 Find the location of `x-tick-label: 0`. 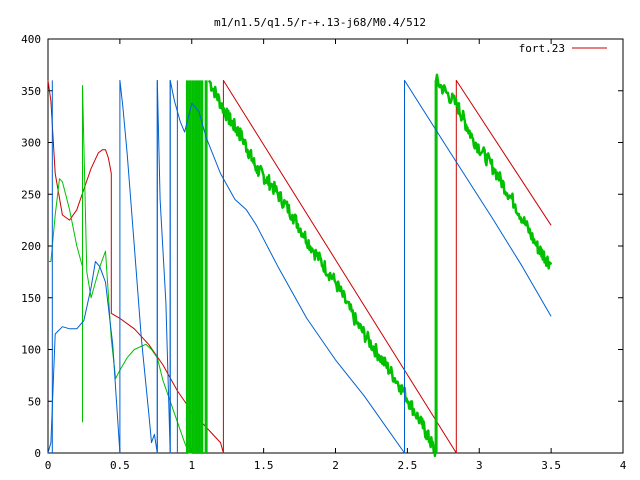

x-tick-label: 0 is located at coordinates (48, 465).